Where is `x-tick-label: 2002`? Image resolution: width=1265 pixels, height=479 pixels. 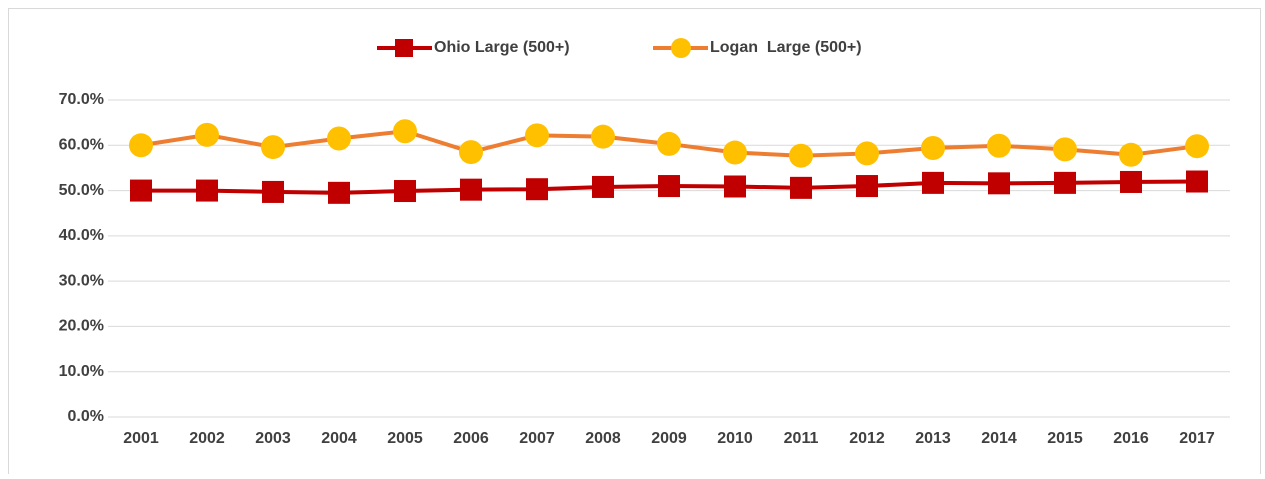 x-tick-label: 2002 is located at coordinates (207, 438).